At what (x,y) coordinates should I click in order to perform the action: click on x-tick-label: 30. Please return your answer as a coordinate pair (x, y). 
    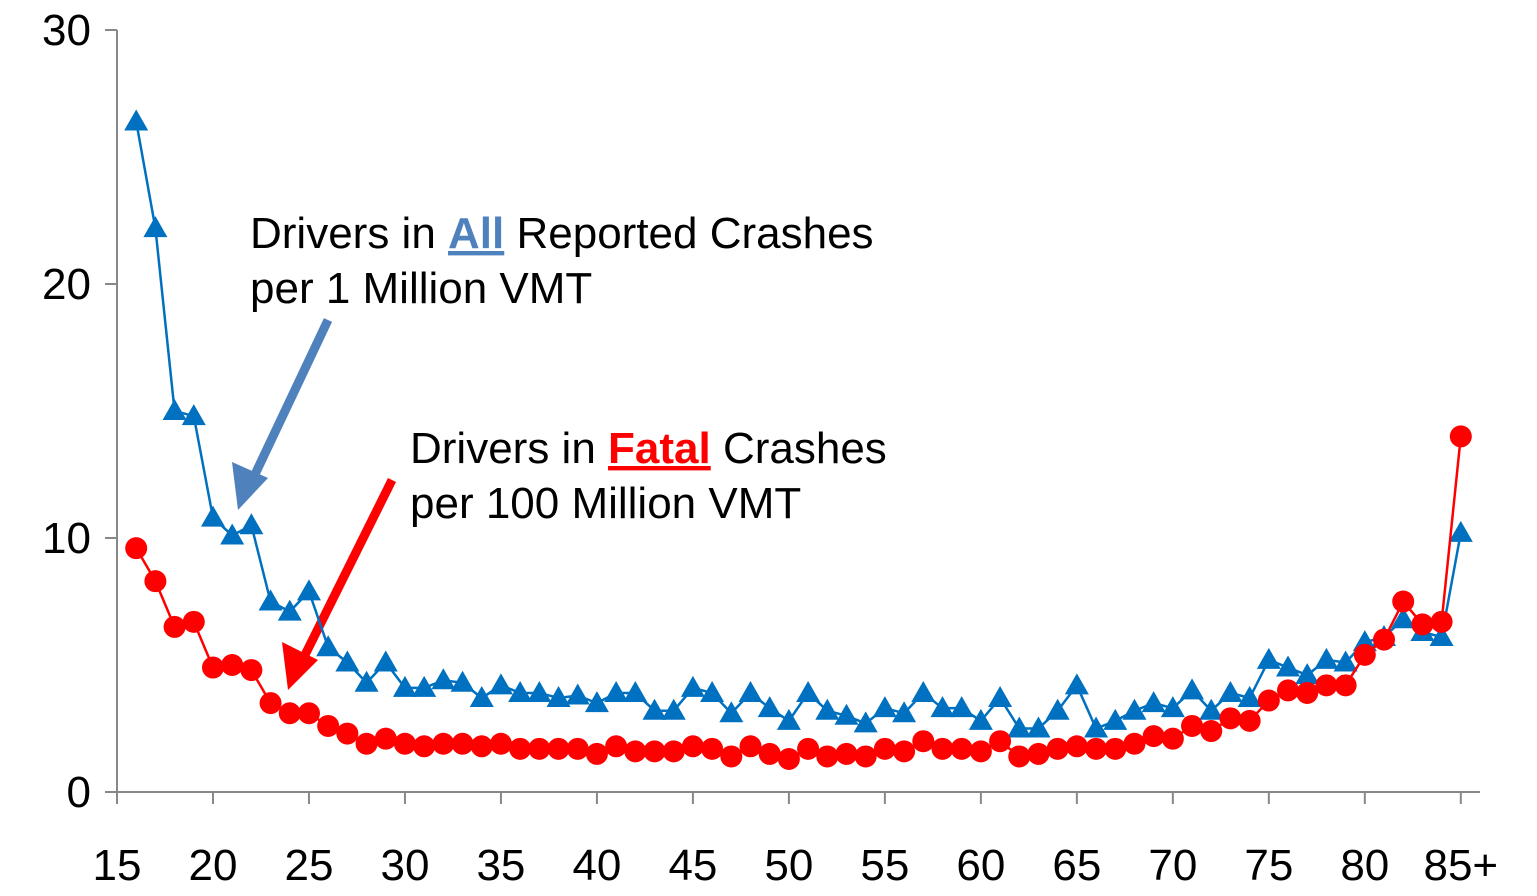
    Looking at the image, I should click on (404, 865).